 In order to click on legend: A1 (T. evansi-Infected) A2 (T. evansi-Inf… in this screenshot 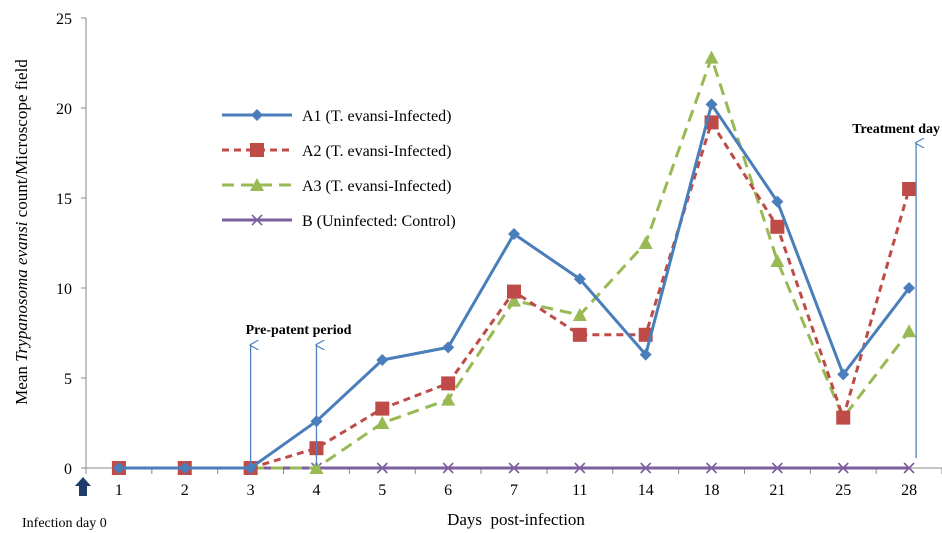, I will do `click(339, 169)`.